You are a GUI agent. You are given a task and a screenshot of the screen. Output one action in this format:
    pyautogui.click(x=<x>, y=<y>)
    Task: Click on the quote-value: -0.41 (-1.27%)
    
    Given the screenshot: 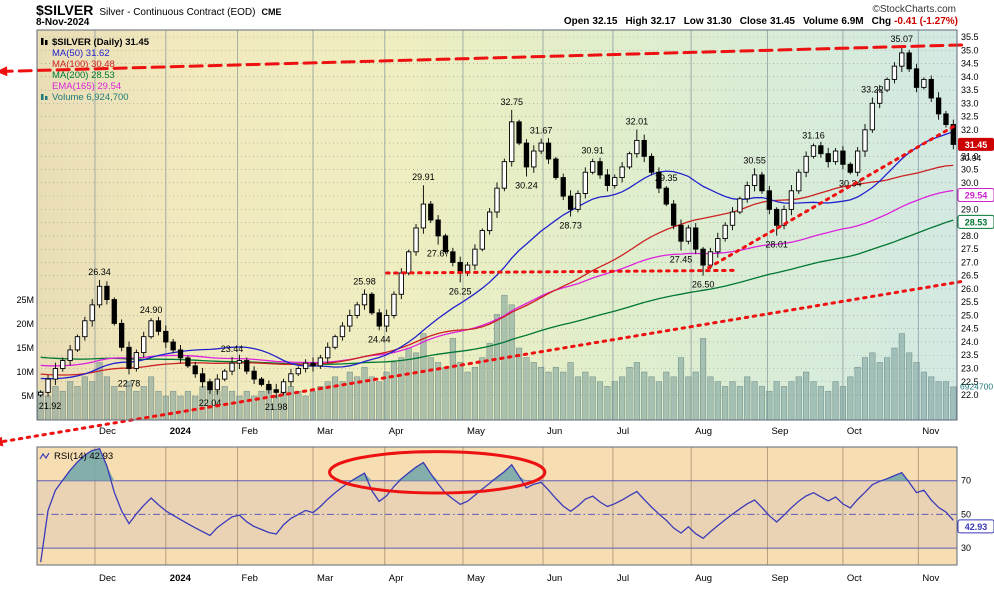 What is the action you would take?
    pyautogui.click(x=926, y=21)
    